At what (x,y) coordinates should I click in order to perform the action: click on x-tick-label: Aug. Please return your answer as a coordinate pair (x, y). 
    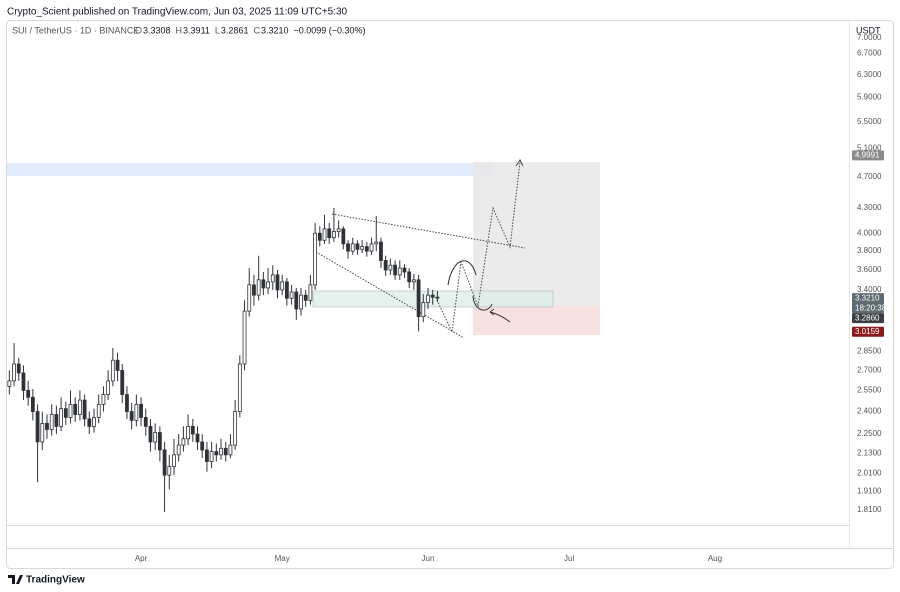
    Looking at the image, I should click on (715, 558).